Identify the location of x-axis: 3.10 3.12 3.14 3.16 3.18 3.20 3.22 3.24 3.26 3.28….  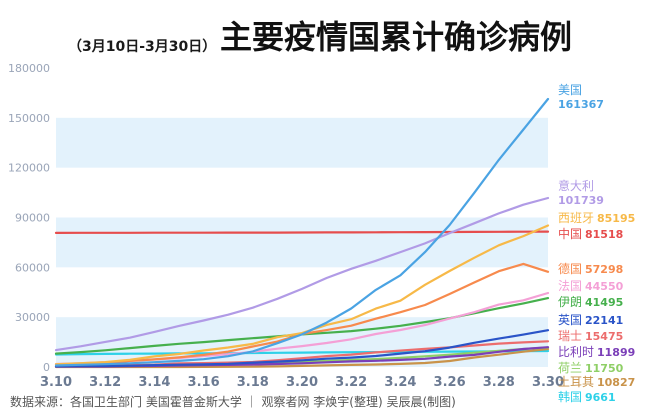
(302, 382).